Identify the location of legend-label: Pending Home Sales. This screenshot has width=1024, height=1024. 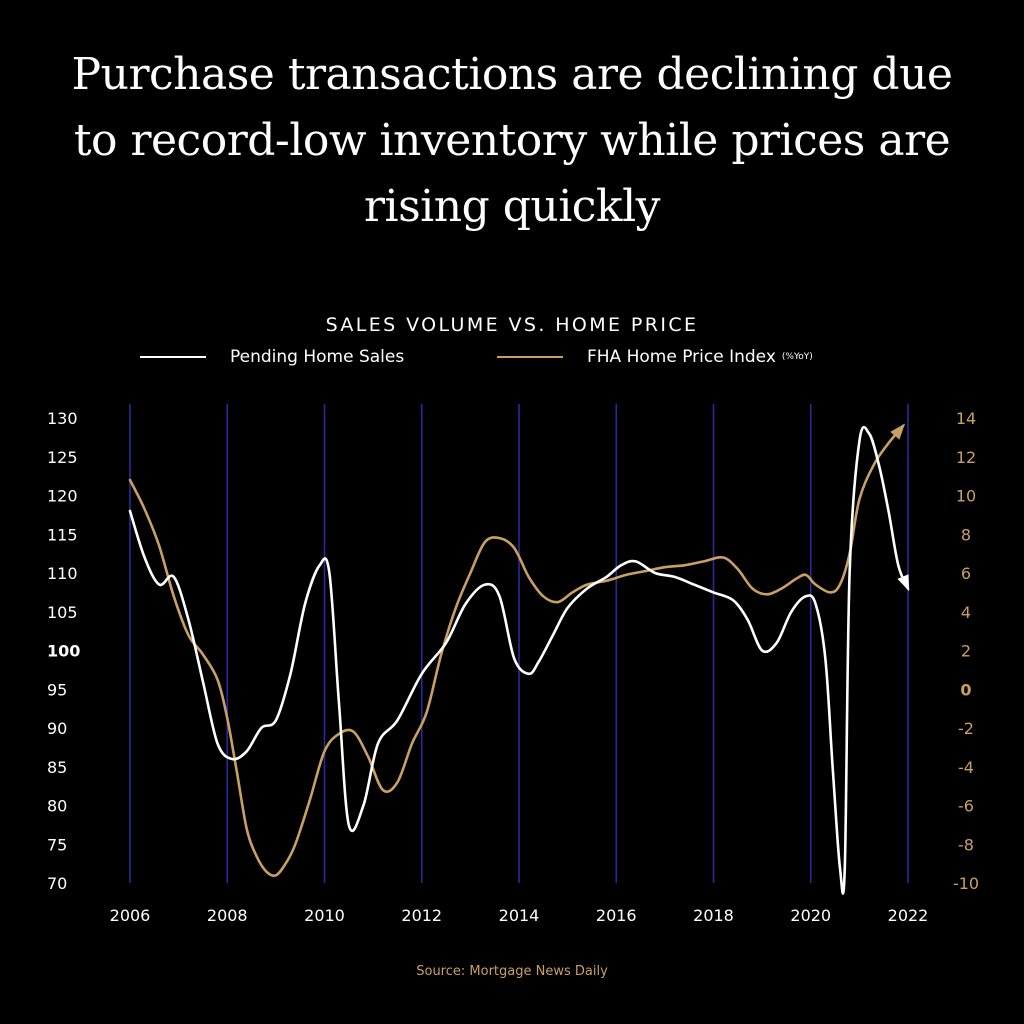
(317, 357).